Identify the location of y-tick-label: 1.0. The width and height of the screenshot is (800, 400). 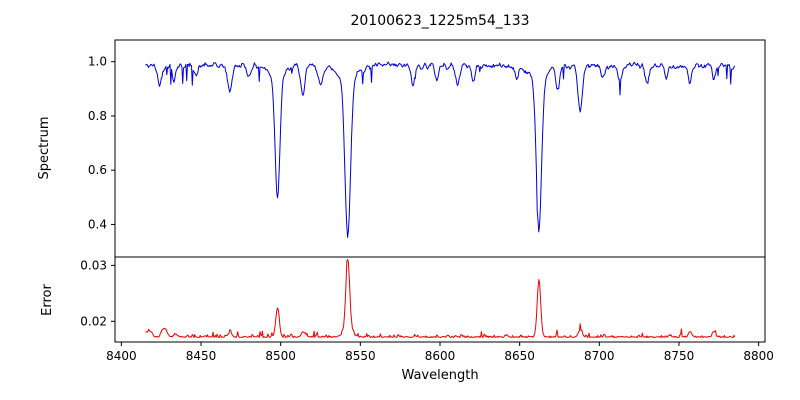
(97, 62).